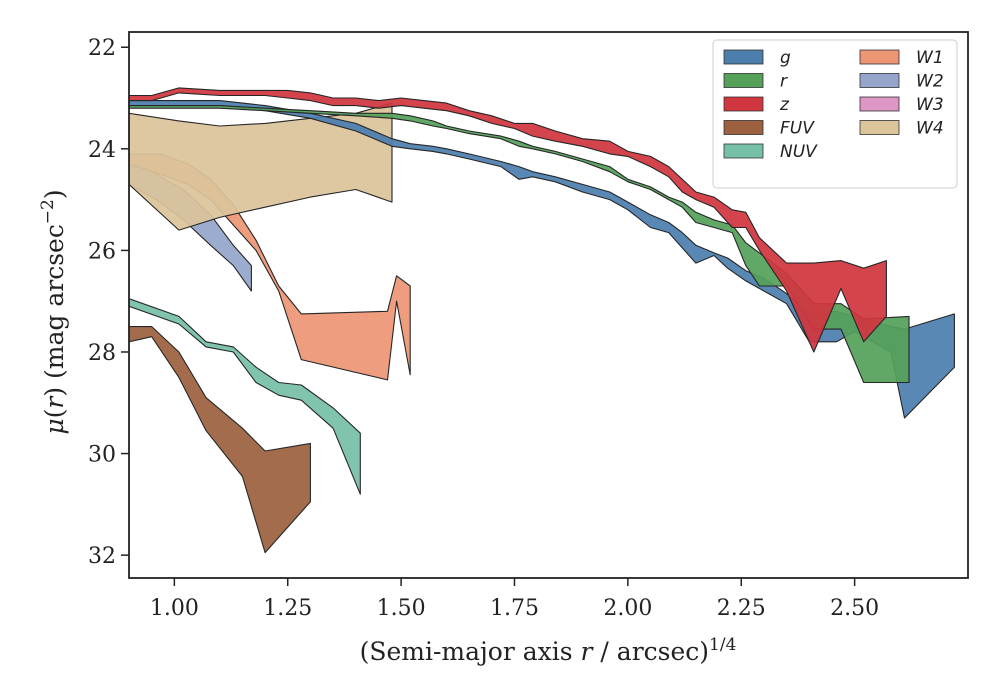 Image resolution: width=1000 pixels, height=700 pixels. I want to click on legend-label: r, so click(784, 82).